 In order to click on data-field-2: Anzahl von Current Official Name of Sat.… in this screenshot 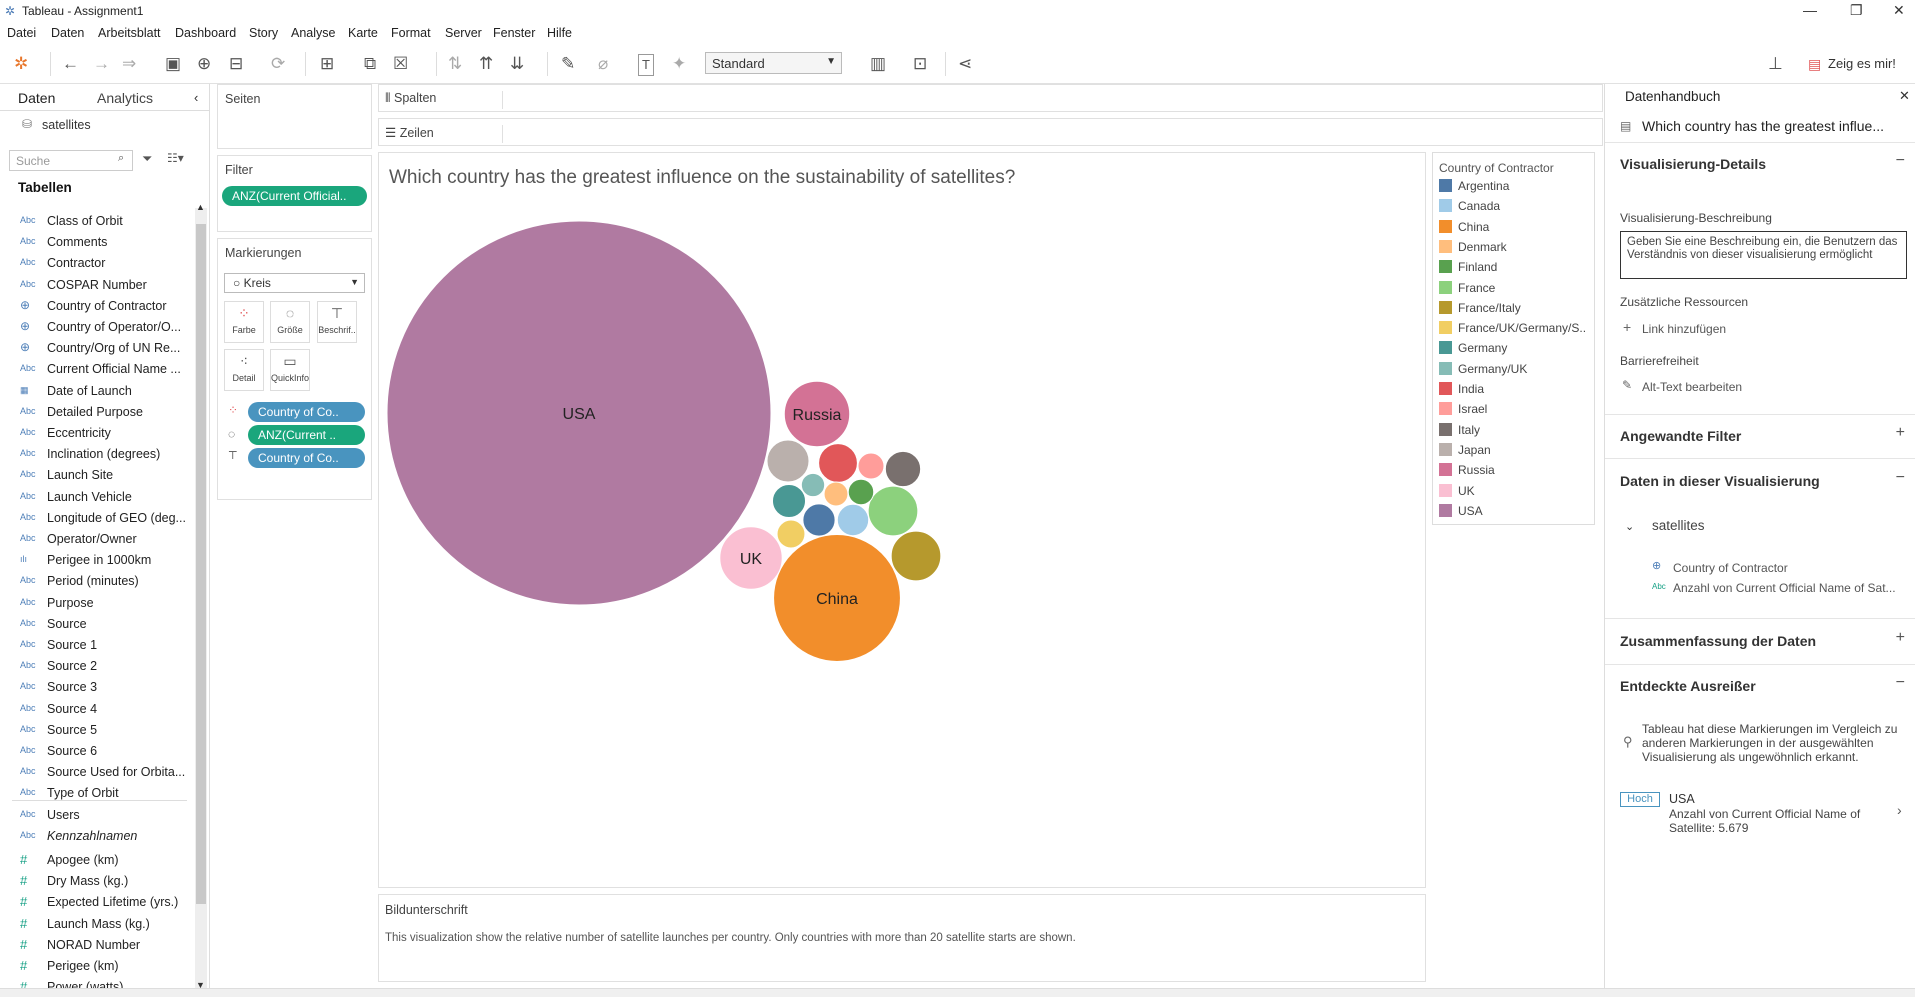, I will do `click(1784, 588)`.